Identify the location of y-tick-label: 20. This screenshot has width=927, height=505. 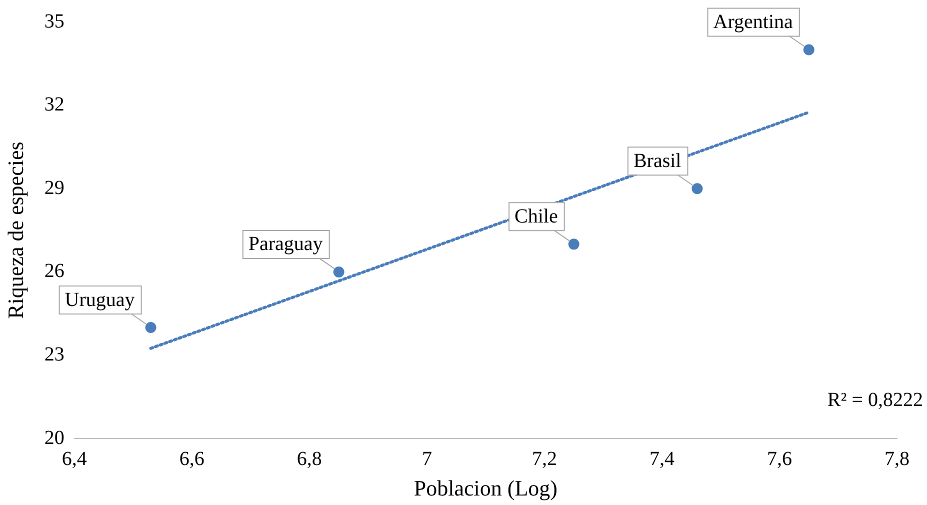
(54, 437).